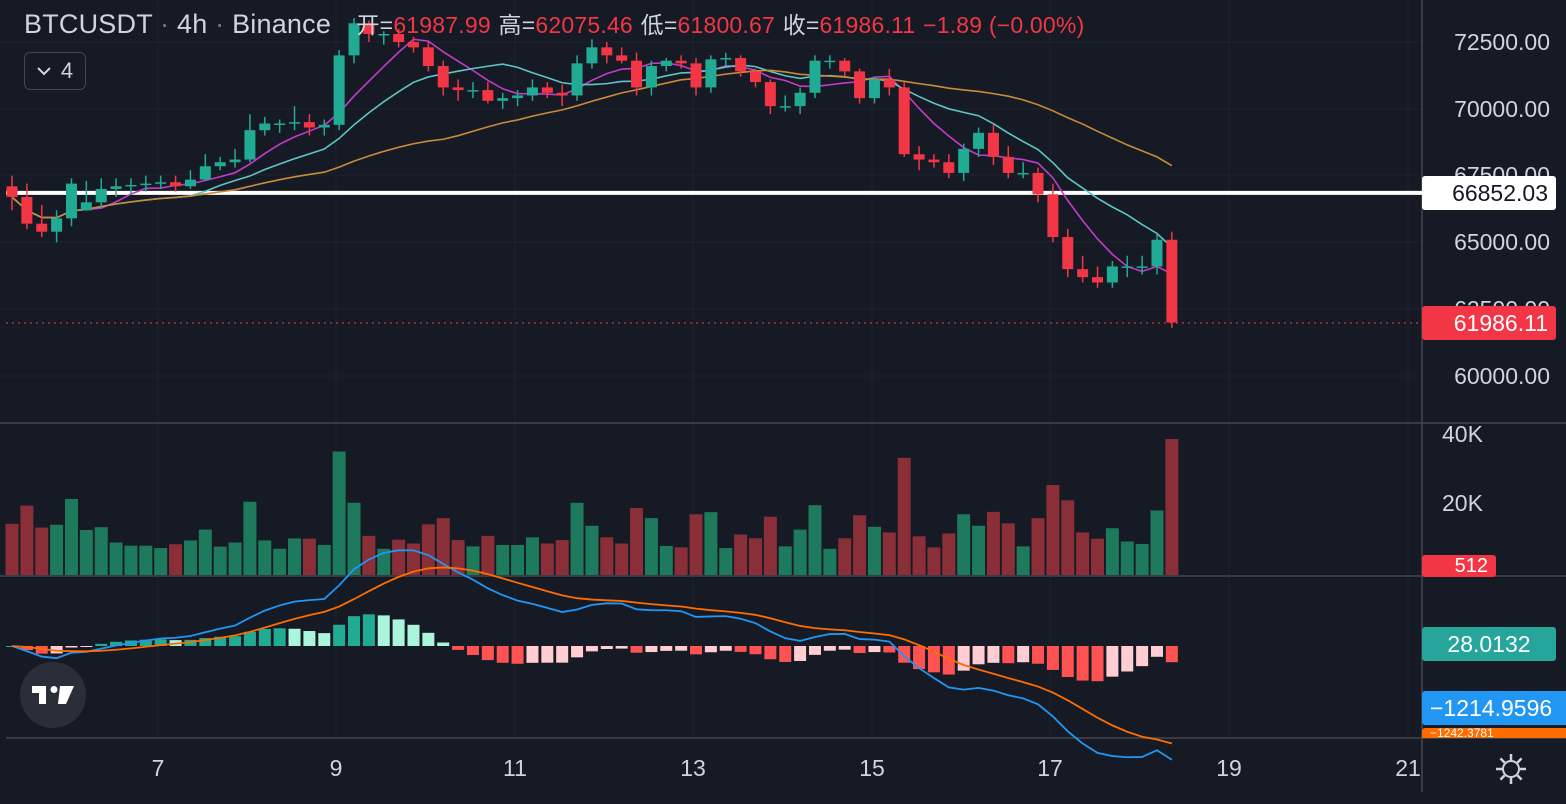 This screenshot has width=1566, height=804. I want to click on price-tick-label: 65000.00, so click(1502, 242).